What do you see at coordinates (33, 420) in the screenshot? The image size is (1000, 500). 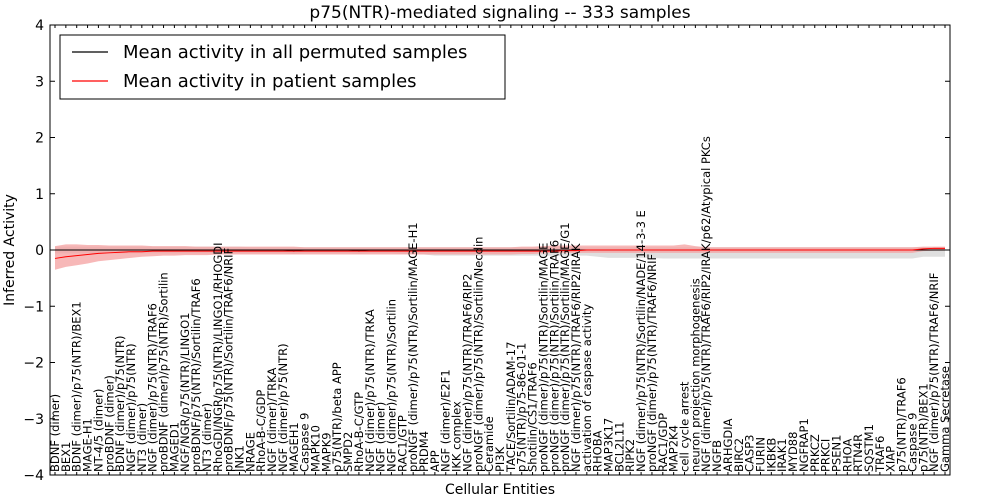 I see `y-tick-label: −3` at bounding box center [33, 420].